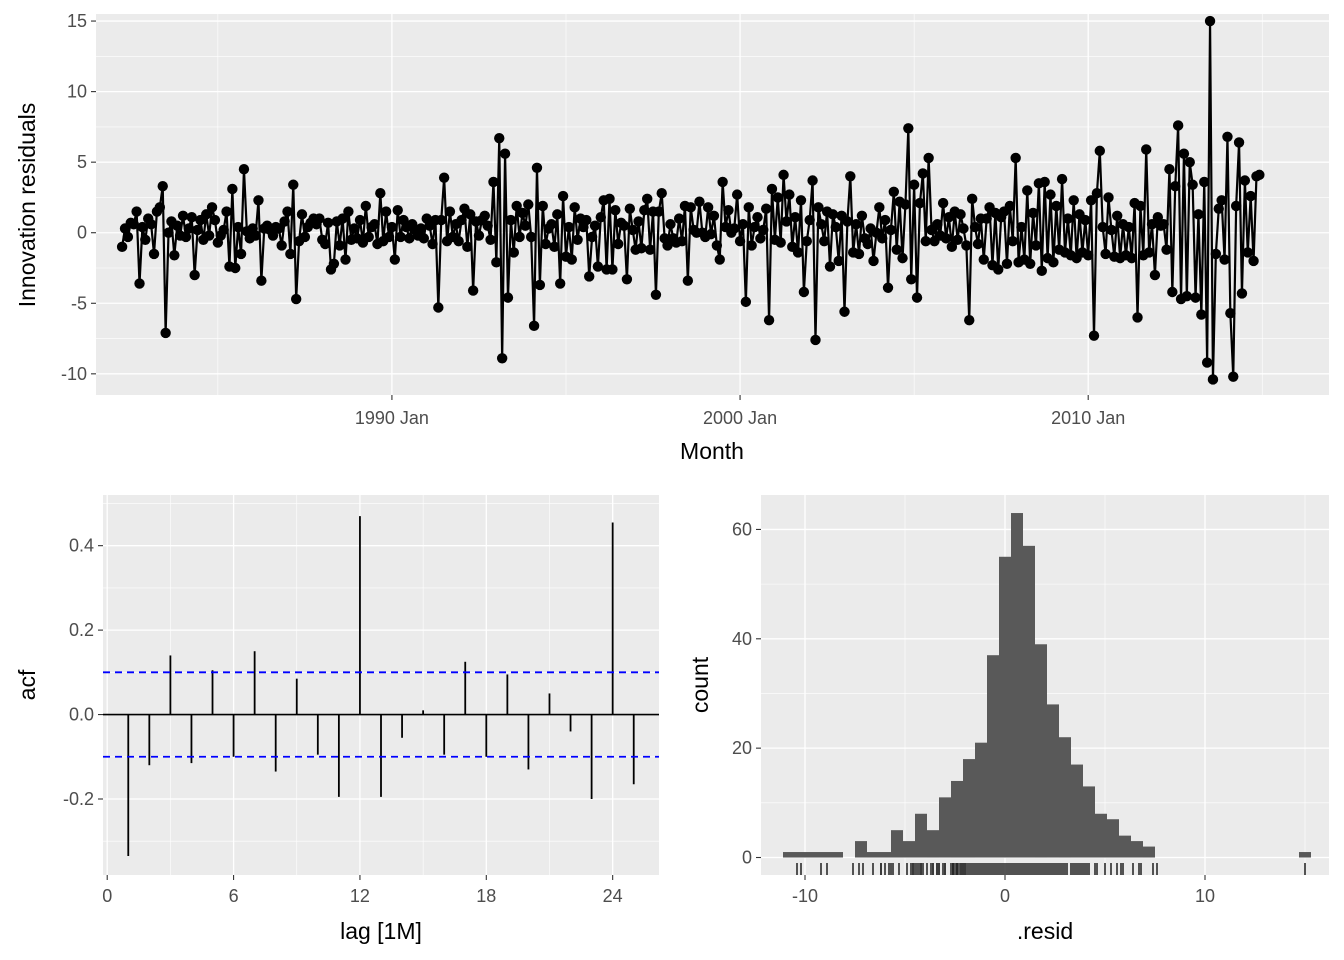 The width and height of the screenshot is (1344, 960). I want to click on residuals-y-tick-label: 0, so click(82, 233).